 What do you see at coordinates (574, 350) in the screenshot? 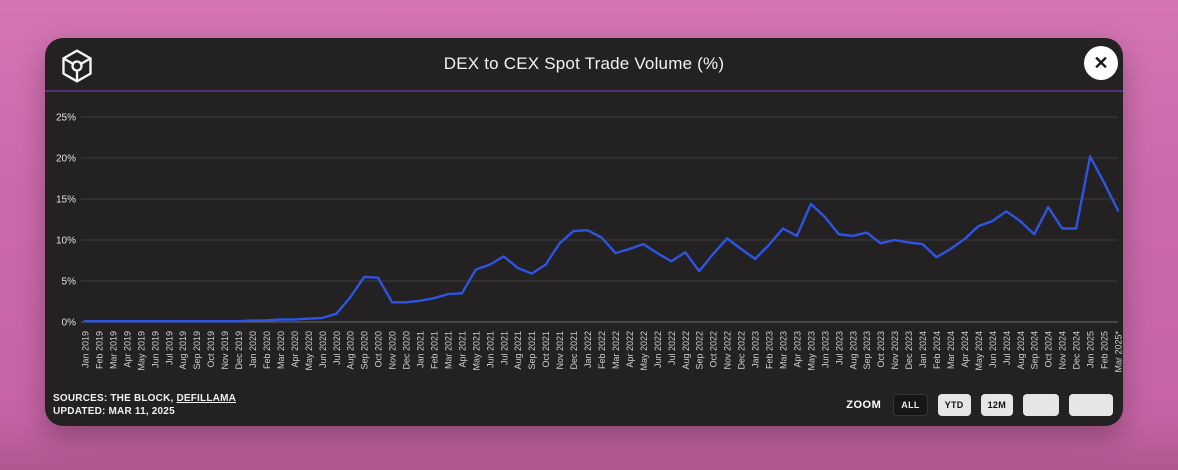
I see `x-tick-label: Dec 2021` at bounding box center [574, 350].